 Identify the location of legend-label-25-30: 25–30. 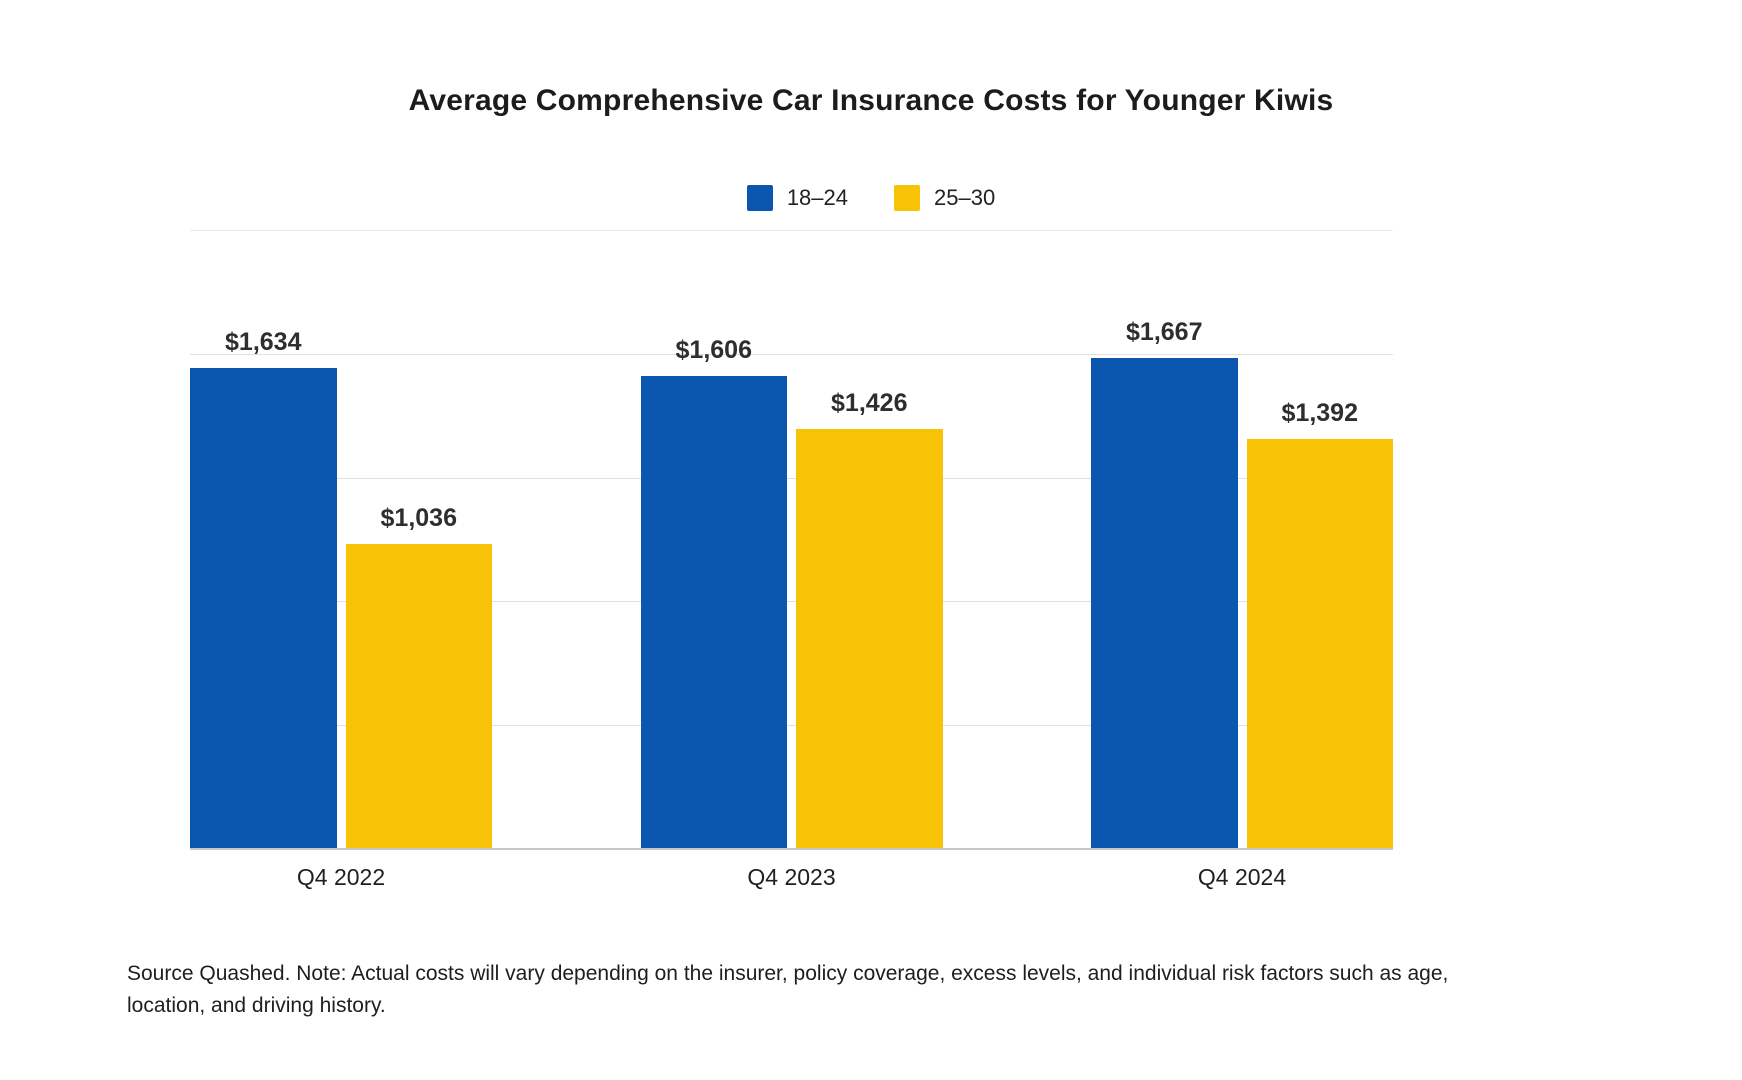
(965, 197).